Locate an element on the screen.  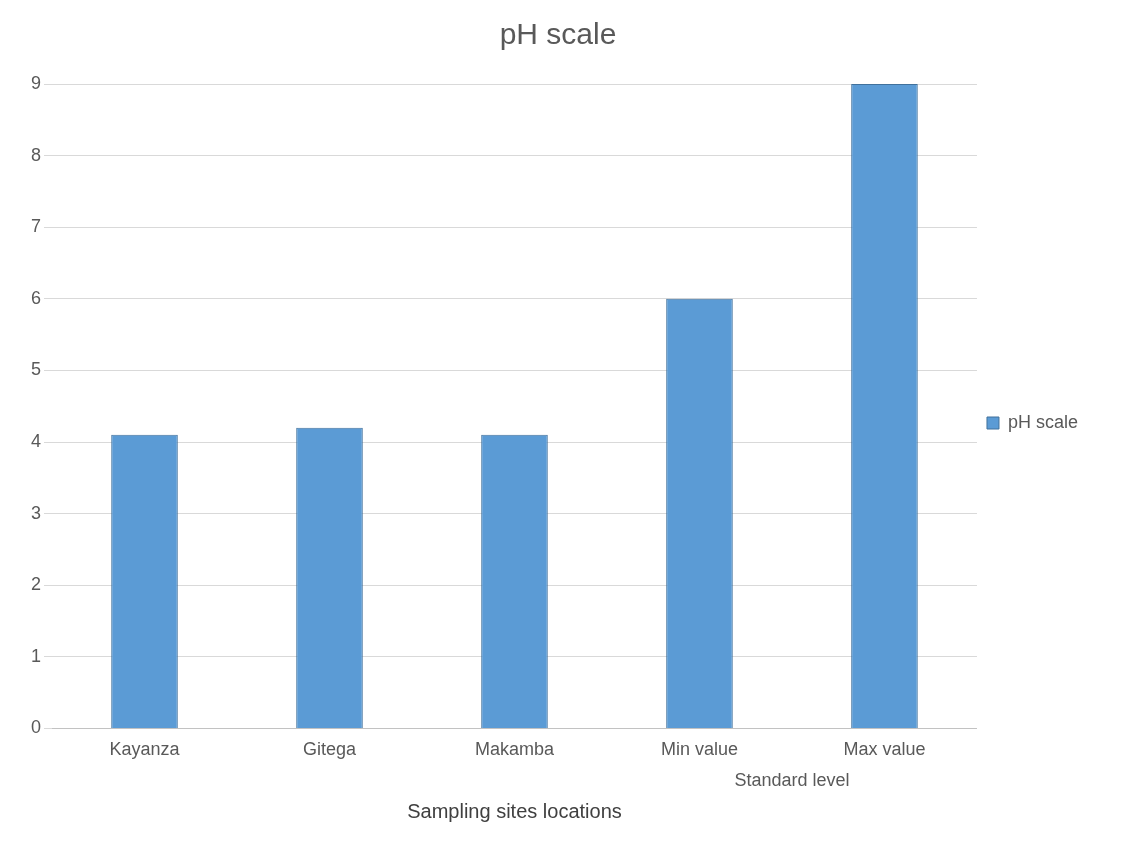
x-tick-label: Kayanza is located at coordinates (145, 749).